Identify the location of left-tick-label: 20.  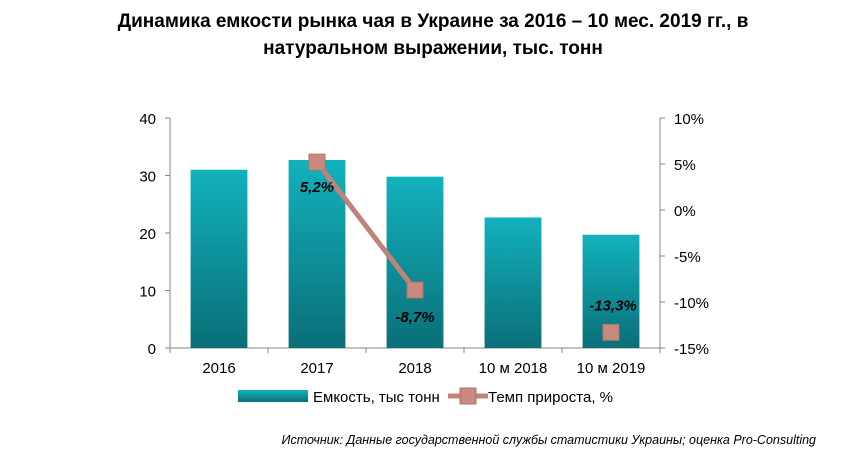
(147, 234).